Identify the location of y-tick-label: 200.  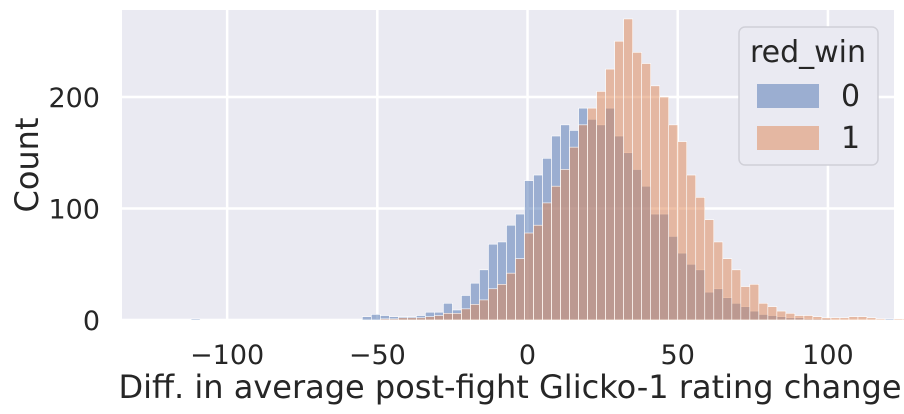
(74, 98).